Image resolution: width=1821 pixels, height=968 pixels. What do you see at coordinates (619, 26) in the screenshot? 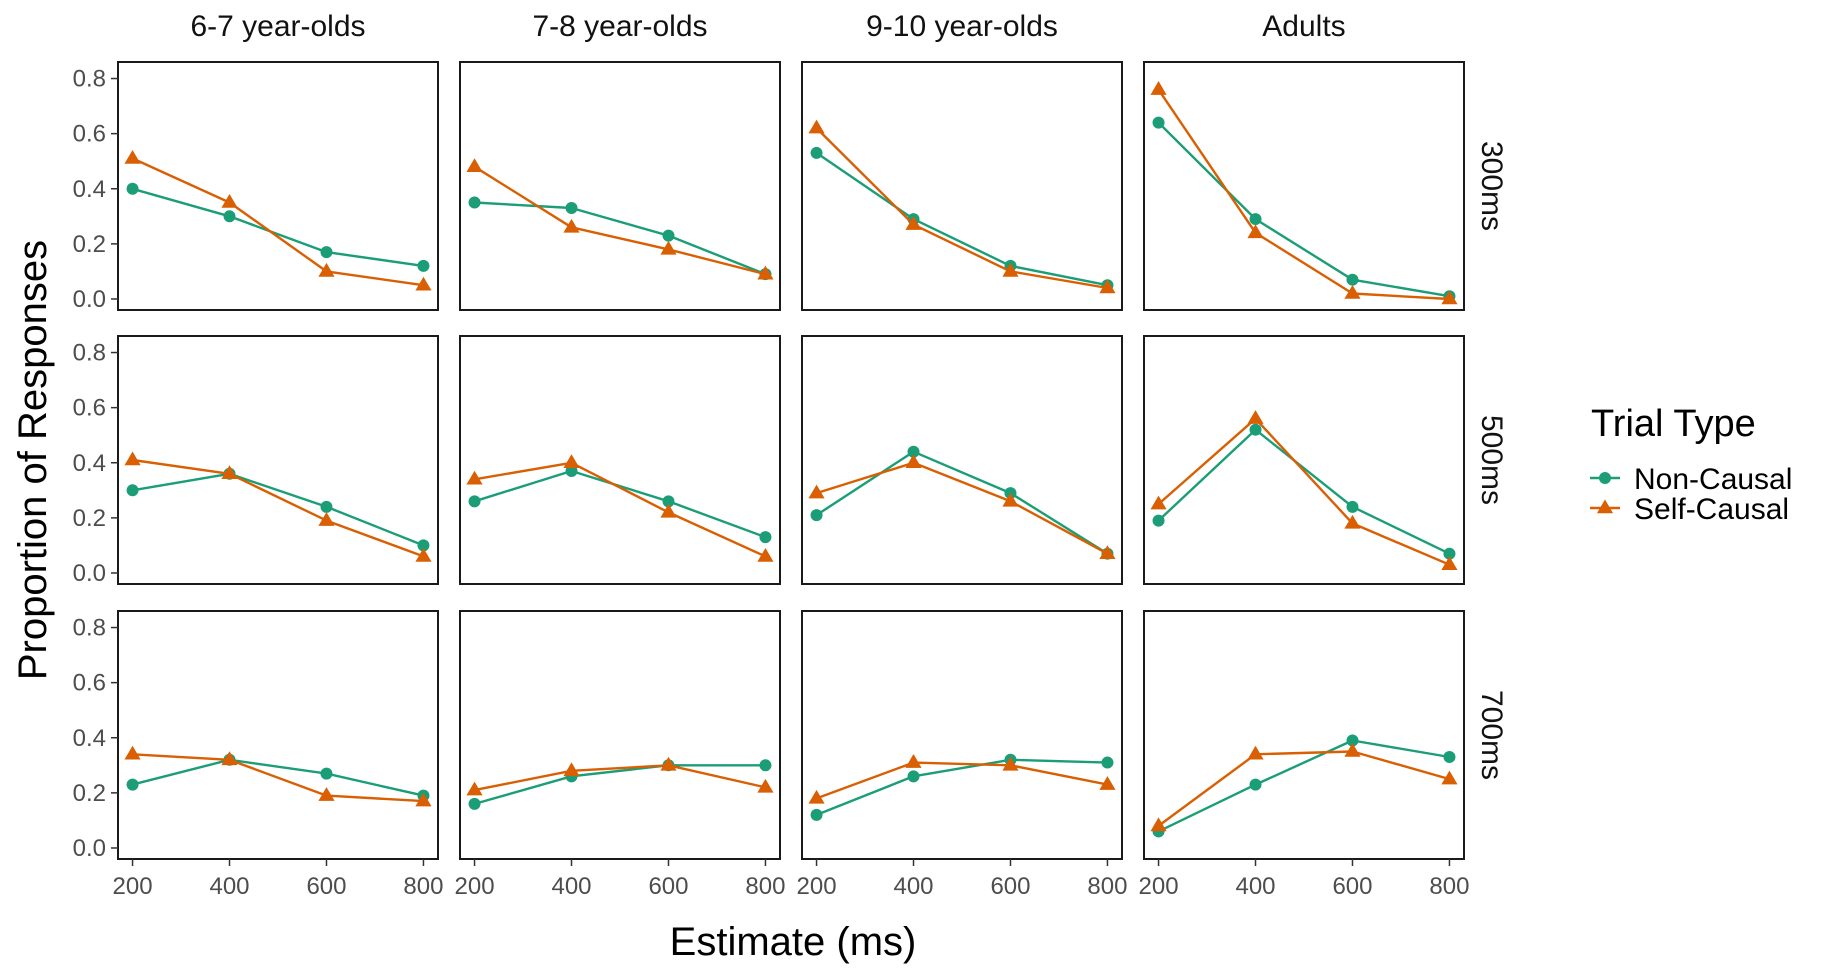
I see `column-title-7-8-year-olds: 7-8 year-olds` at bounding box center [619, 26].